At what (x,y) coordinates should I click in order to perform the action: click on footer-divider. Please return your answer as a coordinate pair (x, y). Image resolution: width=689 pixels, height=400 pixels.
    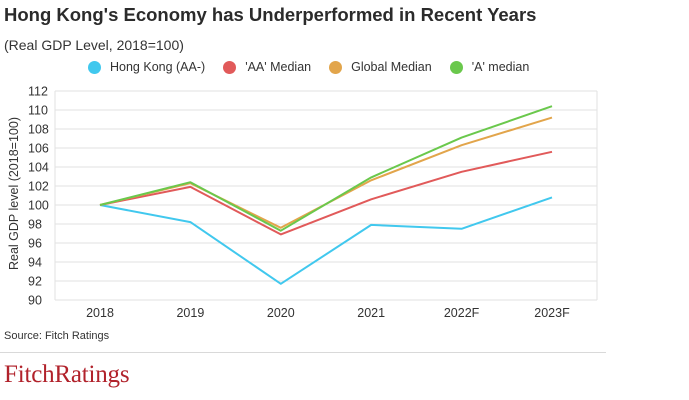
    Looking at the image, I should click on (303, 352).